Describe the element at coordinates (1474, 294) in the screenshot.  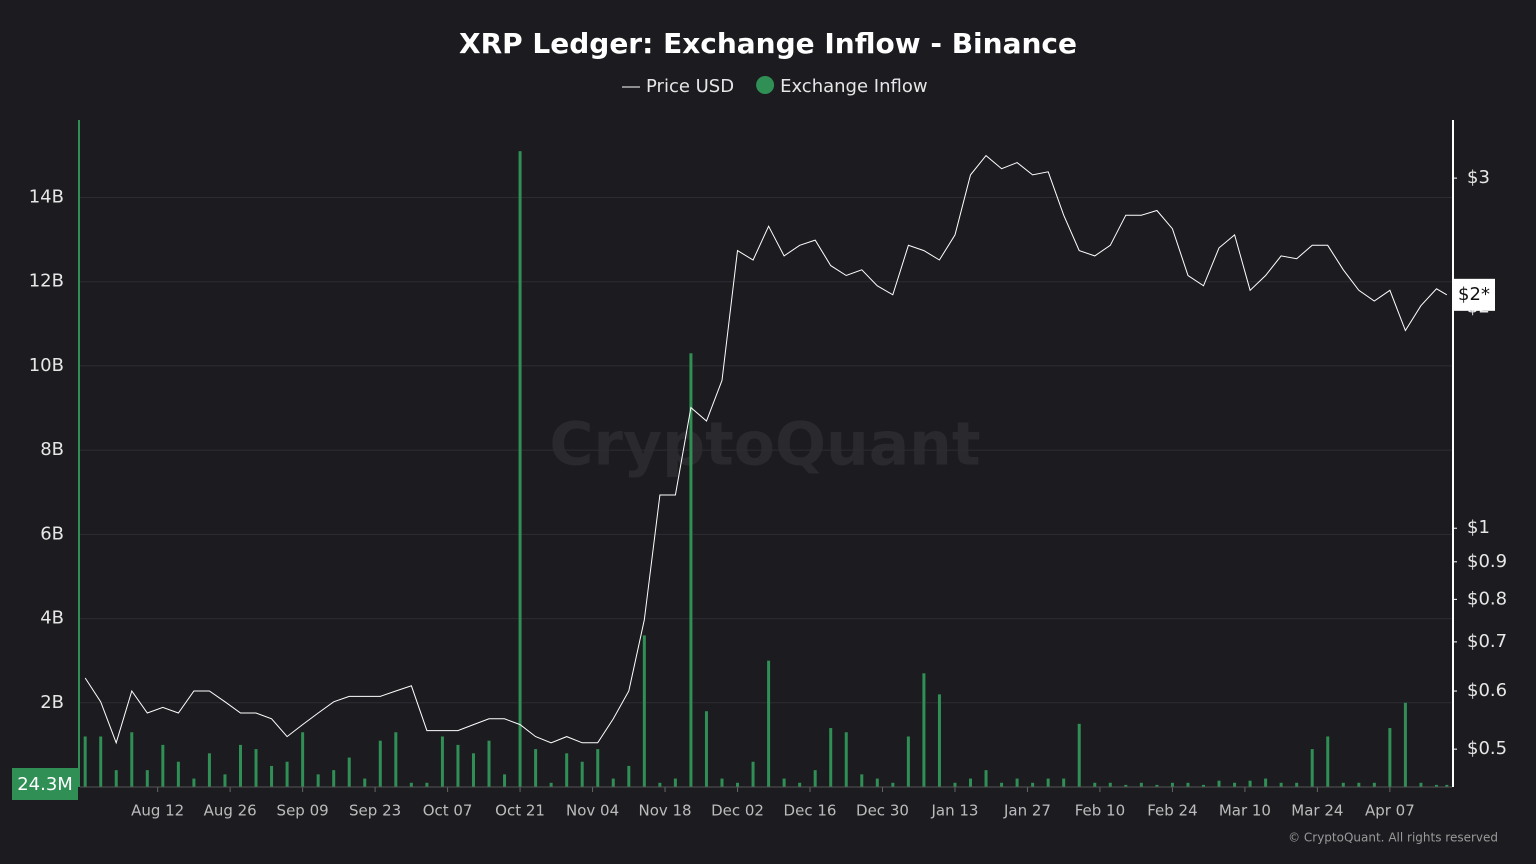
I see `last-price-label: $2*` at that location.